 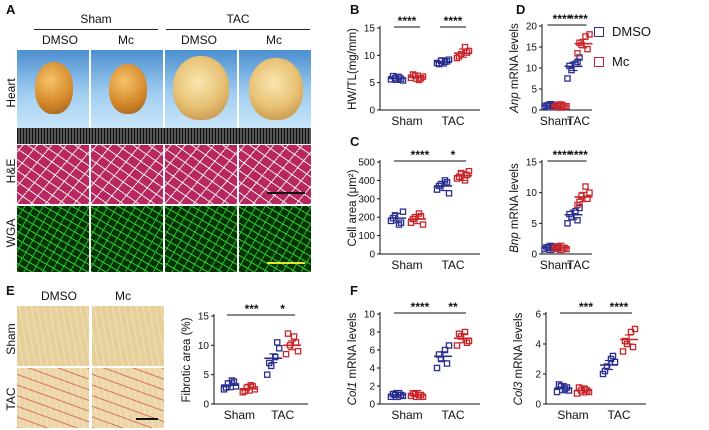 I want to click on panel-label-a: A, so click(x=11, y=9).